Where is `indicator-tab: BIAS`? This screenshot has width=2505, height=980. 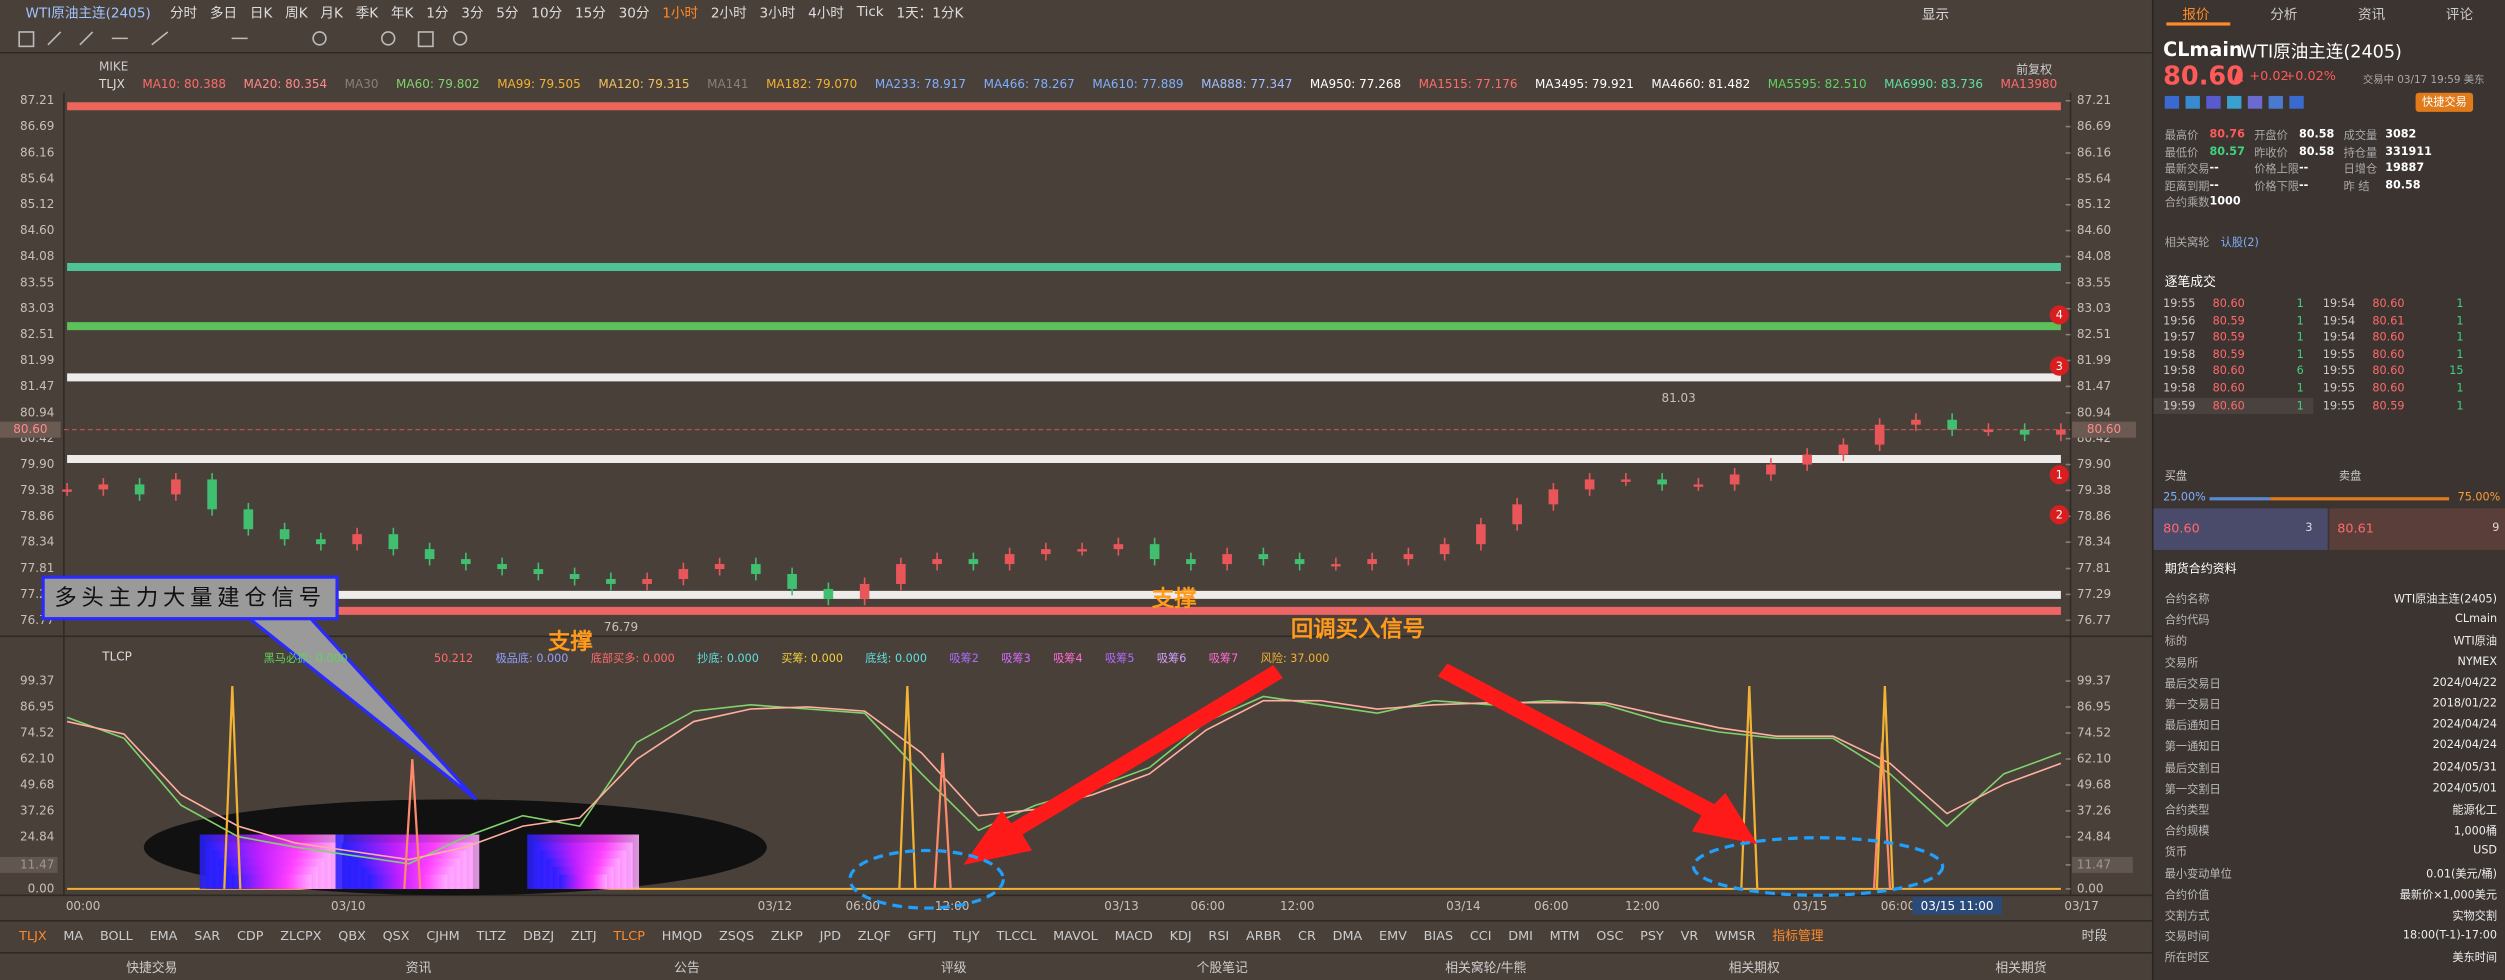 indicator-tab: BIAS is located at coordinates (1438, 936).